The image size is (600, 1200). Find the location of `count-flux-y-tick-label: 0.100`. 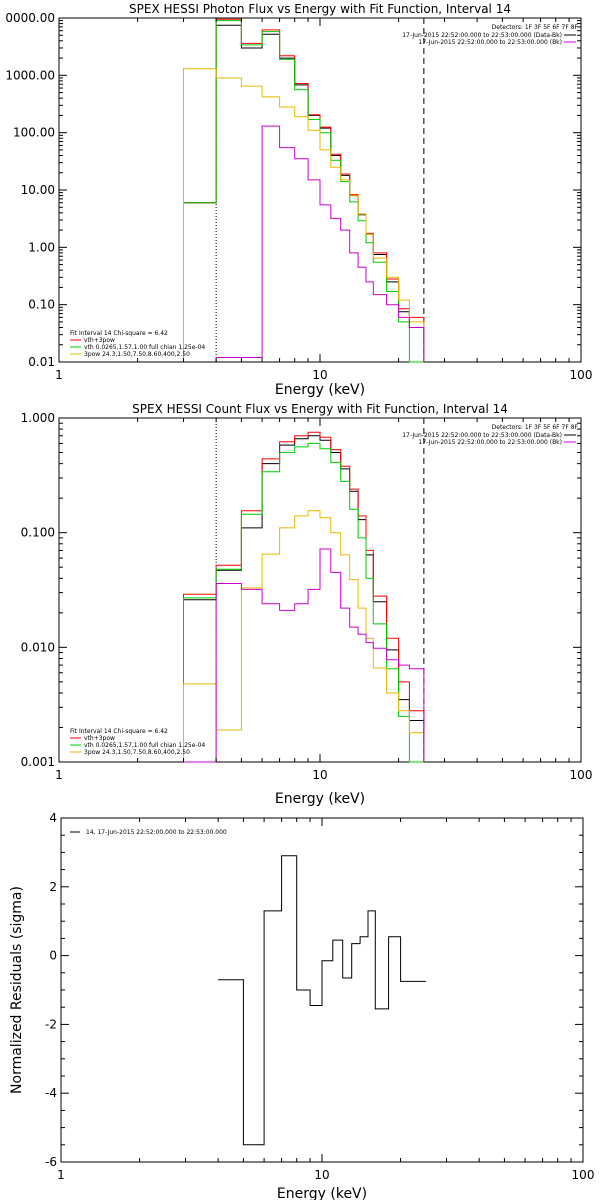

count-flux-y-tick-label: 0.100 is located at coordinates (38, 533).